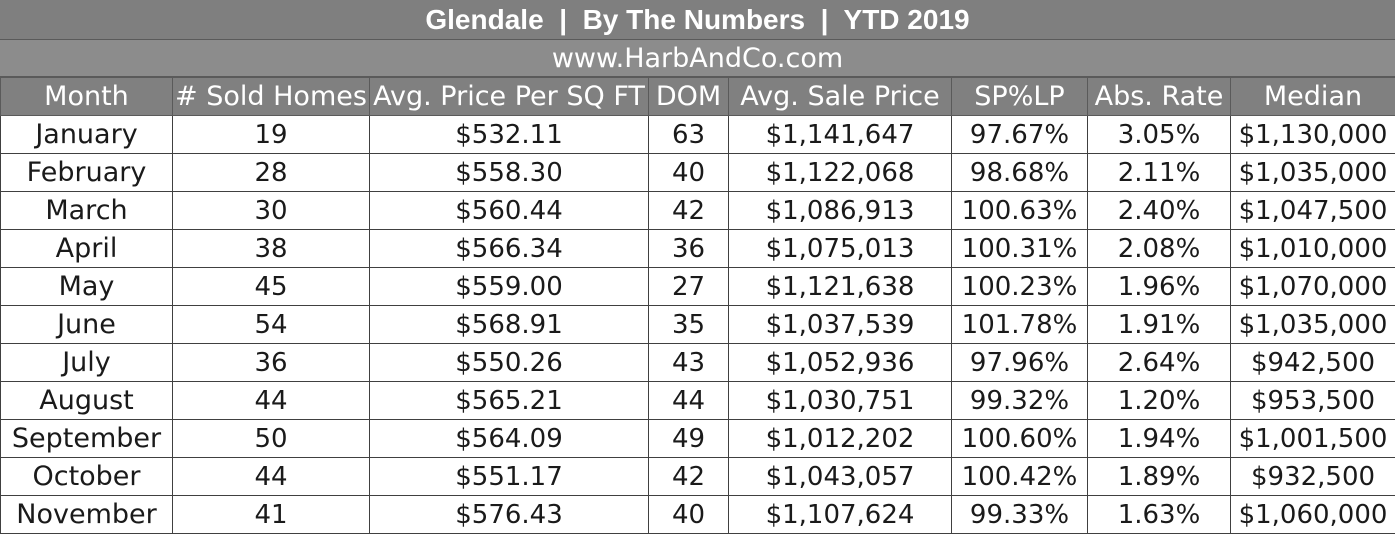  I want to click on table-cell: 19, so click(271, 135).